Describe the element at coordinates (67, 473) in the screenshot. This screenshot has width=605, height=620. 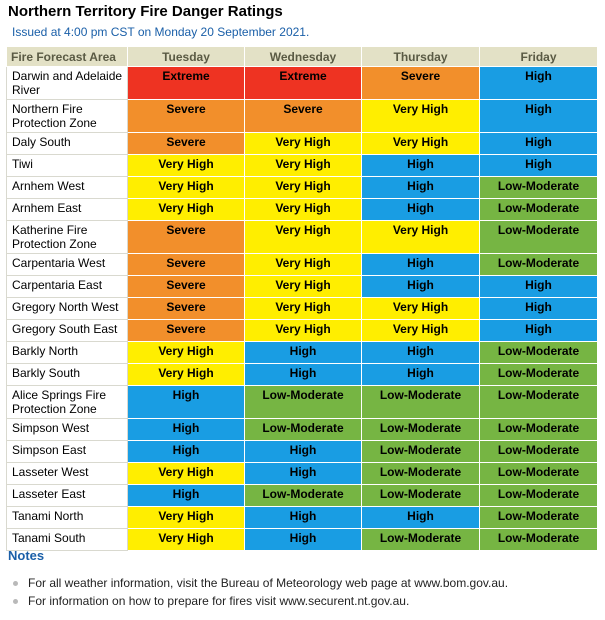
I see `area-name: Lasseter West` at that location.